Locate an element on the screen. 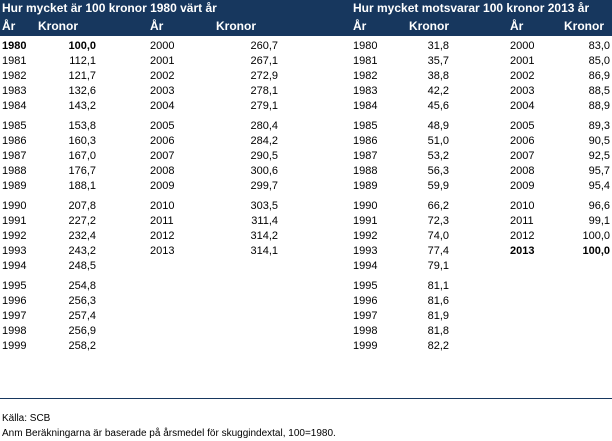 This screenshot has height=441, width=612. kronor-cell: 66,2 is located at coordinates (438, 206).